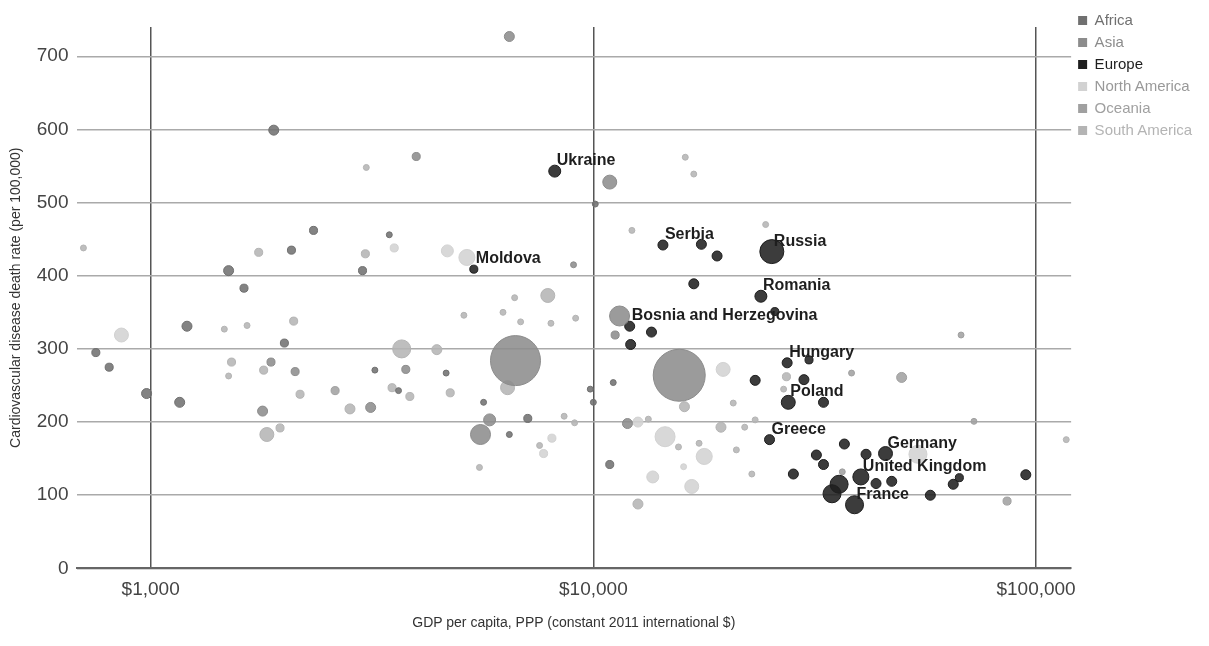 The image size is (1209, 646). Describe the element at coordinates (1109, 41) in the screenshot. I see `legend-label: Asia` at that location.